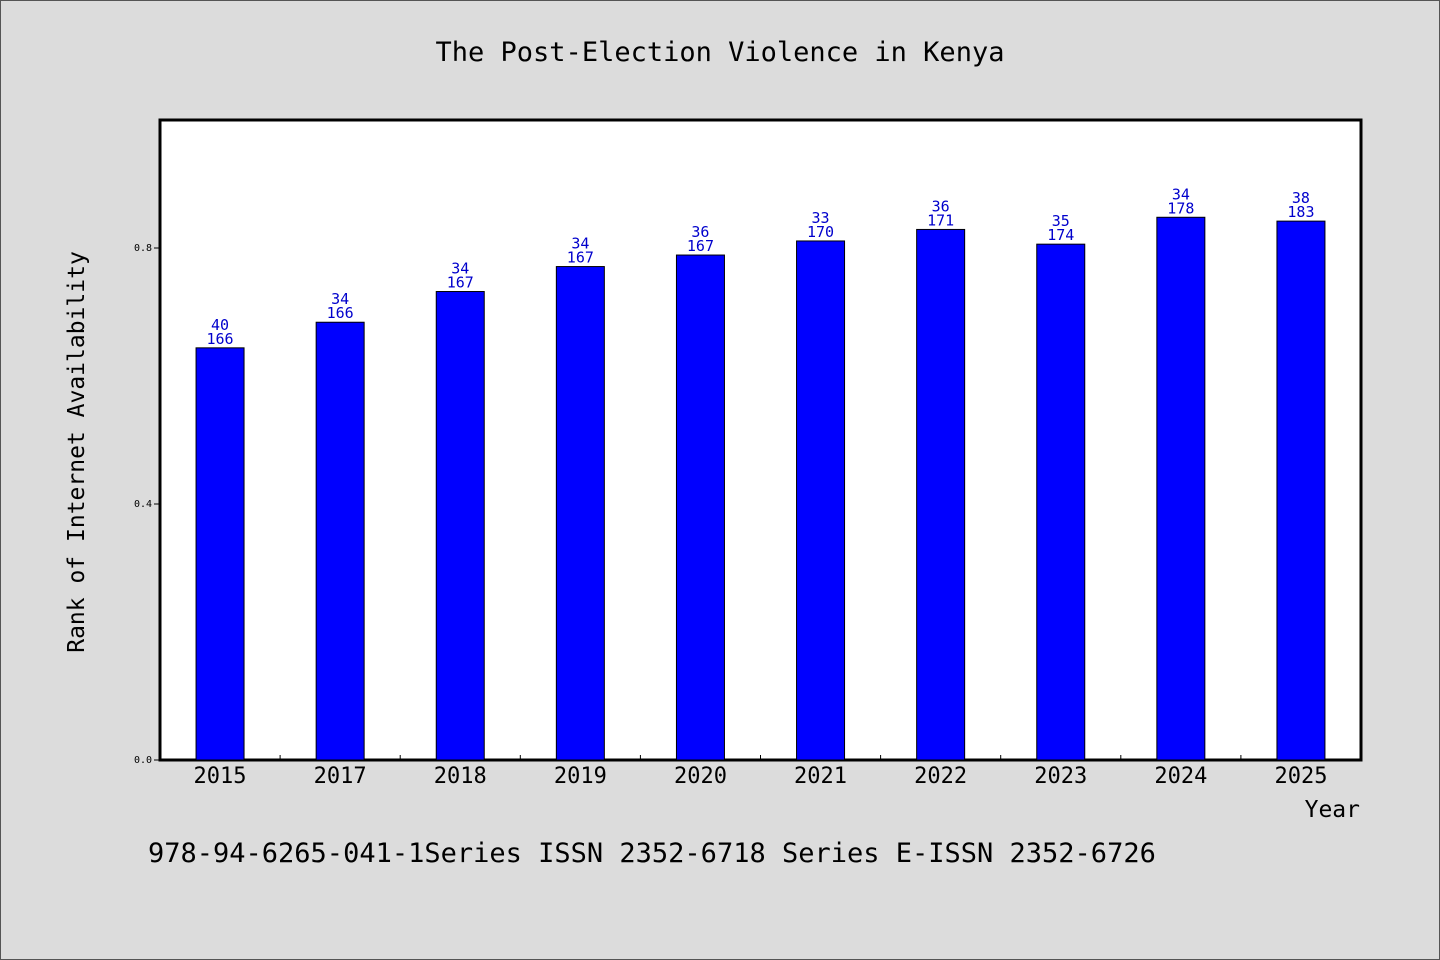 The image size is (1440, 960). What do you see at coordinates (340, 776) in the screenshot?
I see `x-tick-label: 2017` at bounding box center [340, 776].